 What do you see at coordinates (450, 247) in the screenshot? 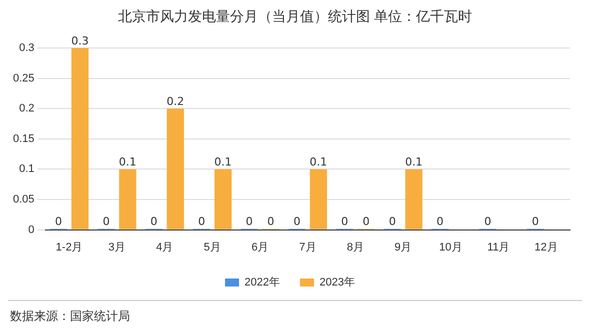
I see `x-tick-label: 10月` at bounding box center [450, 247].